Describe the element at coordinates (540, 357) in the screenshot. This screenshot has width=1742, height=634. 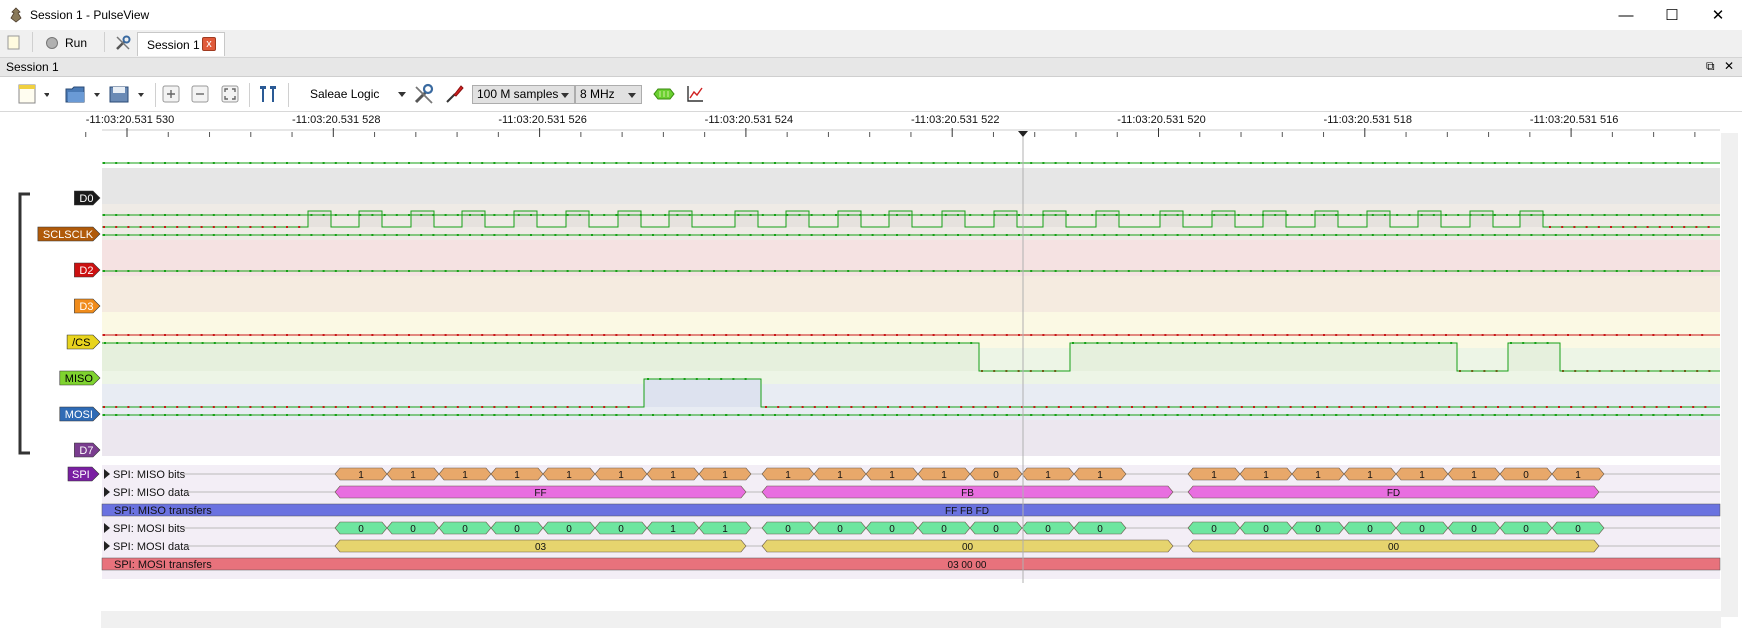
I see `signal-high-fill` at that location.